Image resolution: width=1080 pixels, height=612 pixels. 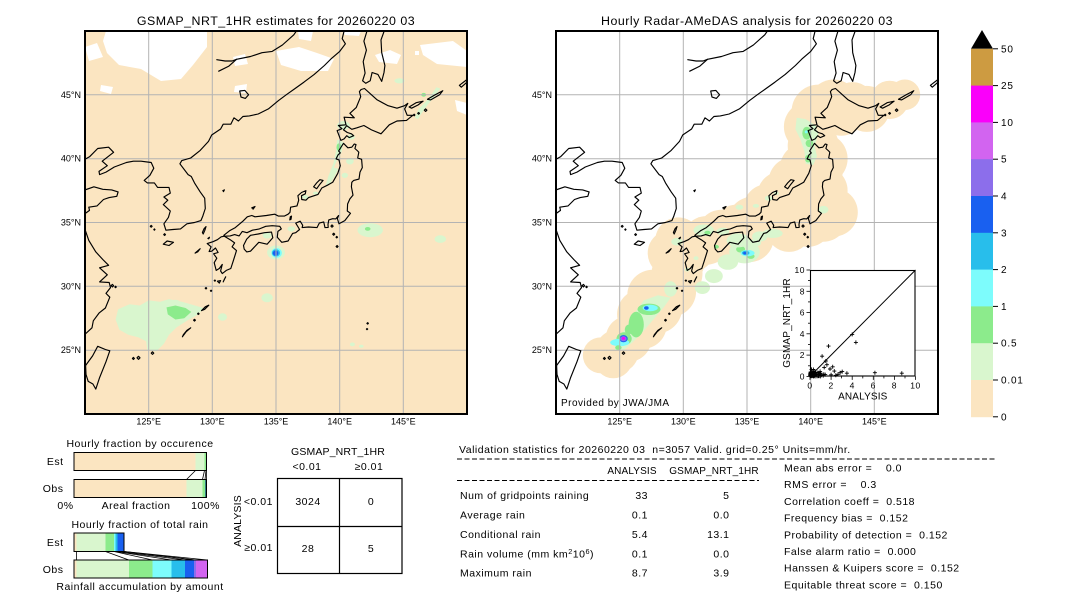 I want to click on svg-text: 50, so click(x=1007, y=49).